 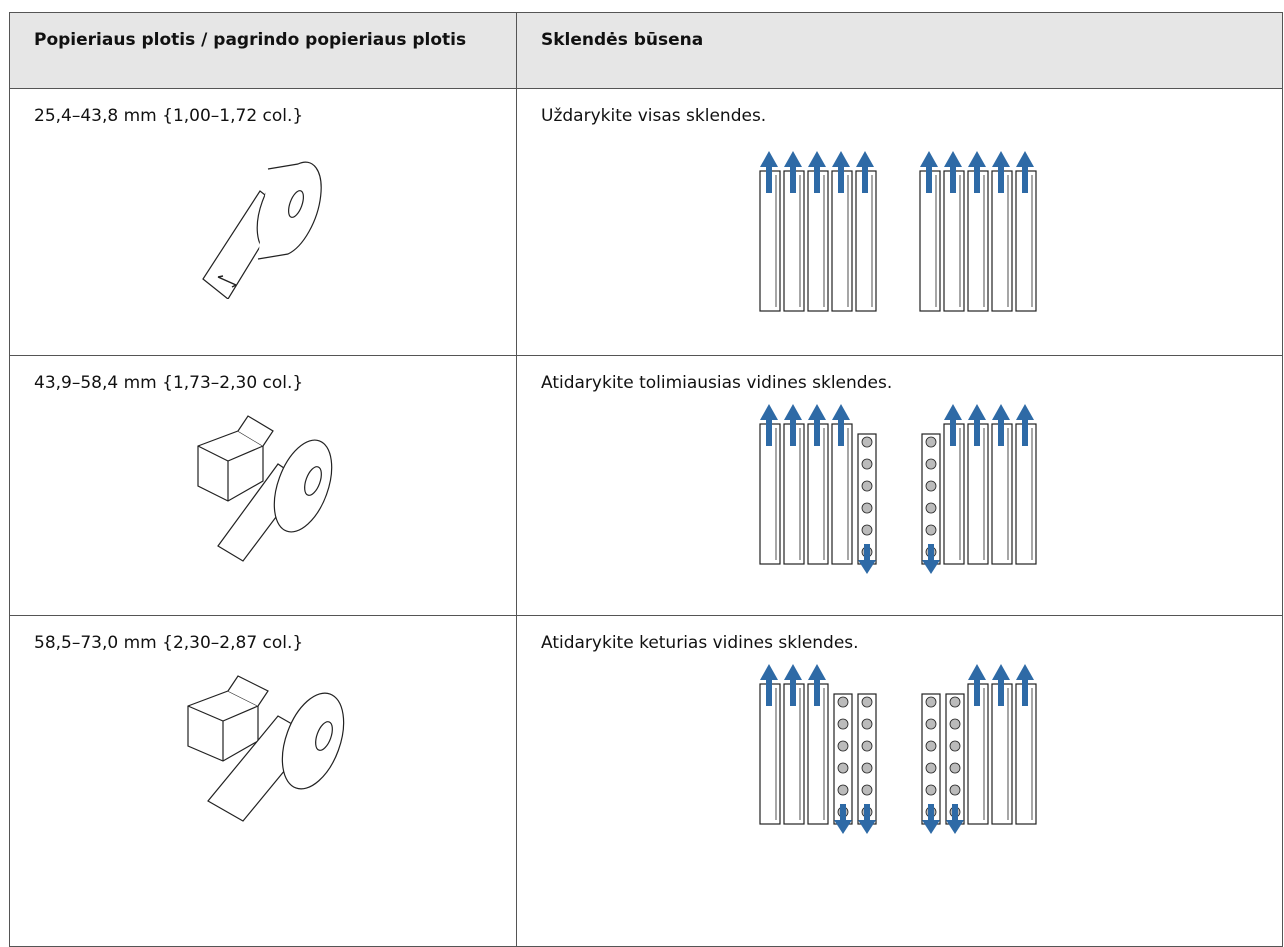 What do you see at coordinates (169, 643) in the screenshot?
I see `cell-text: 58,5–73,0 mm {2,30–2,87 col.}` at bounding box center [169, 643].